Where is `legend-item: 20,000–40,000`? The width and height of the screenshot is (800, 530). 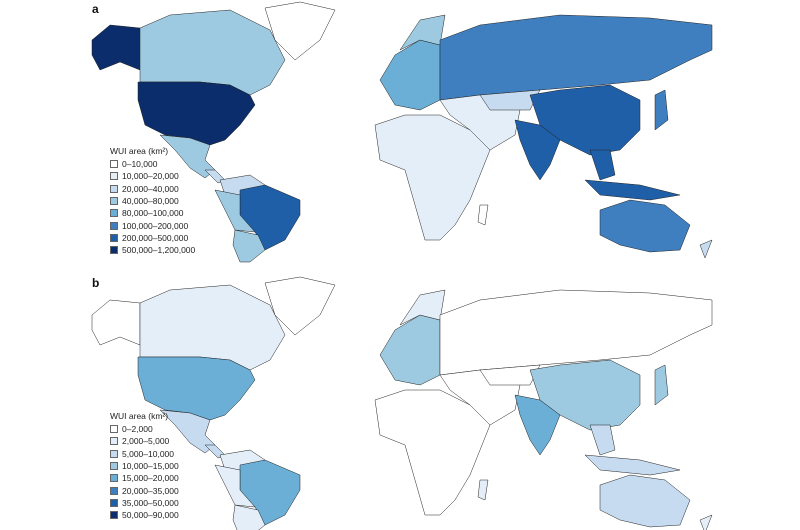 legend-item: 20,000–40,000 is located at coordinates (152, 189).